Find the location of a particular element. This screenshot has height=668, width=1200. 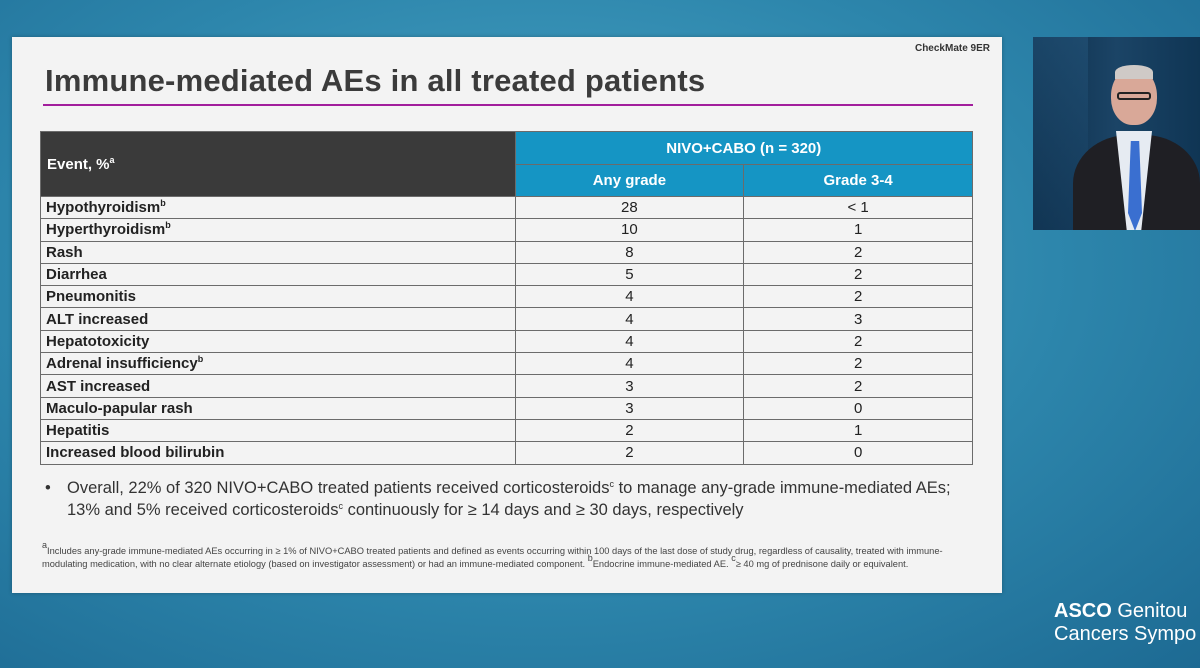

event-cell: Hepatotoxicity is located at coordinates (278, 341).